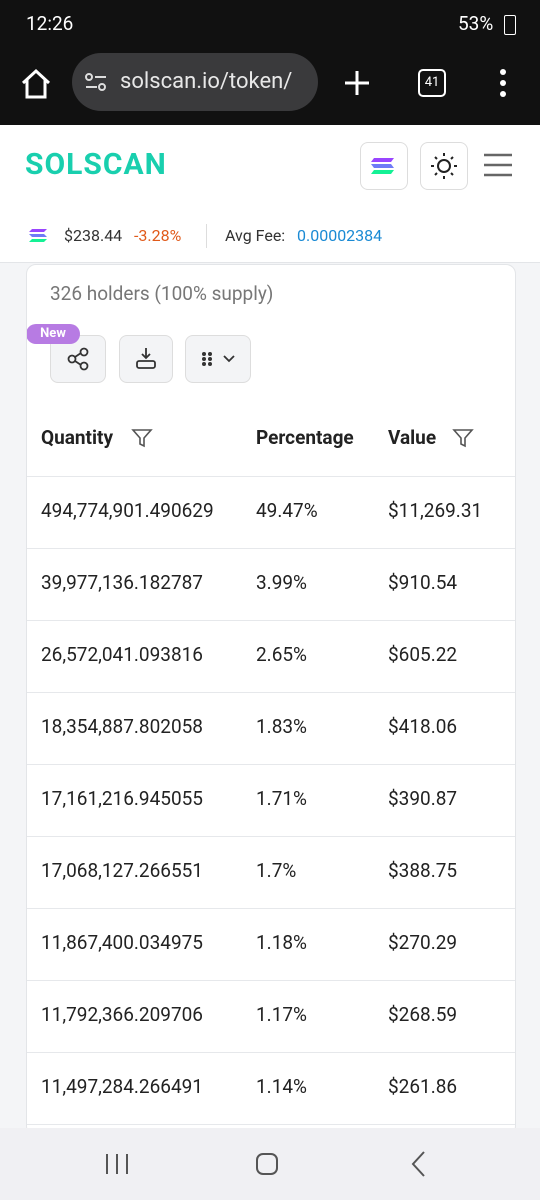 The height and width of the screenshot is (1200, 540). Describe the element at coordinates (340, 235) in the screenshot. I see `fee-value: 0.00002384` at that location.